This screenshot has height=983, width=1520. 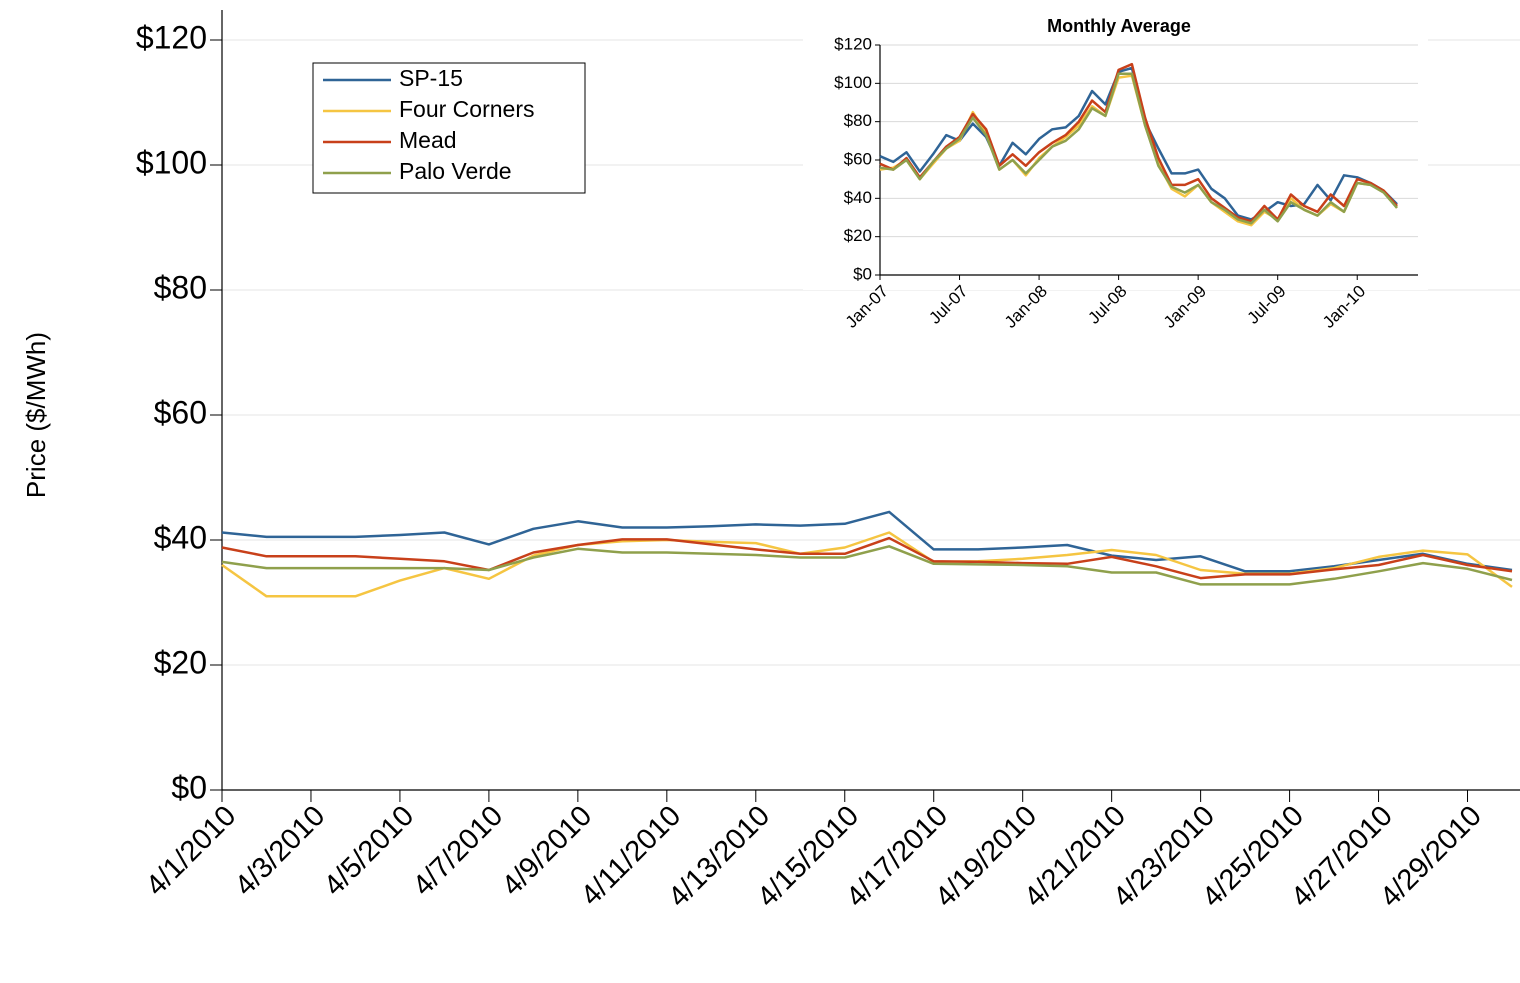 I want to click on inset-background, so click(x=1115, y=149).